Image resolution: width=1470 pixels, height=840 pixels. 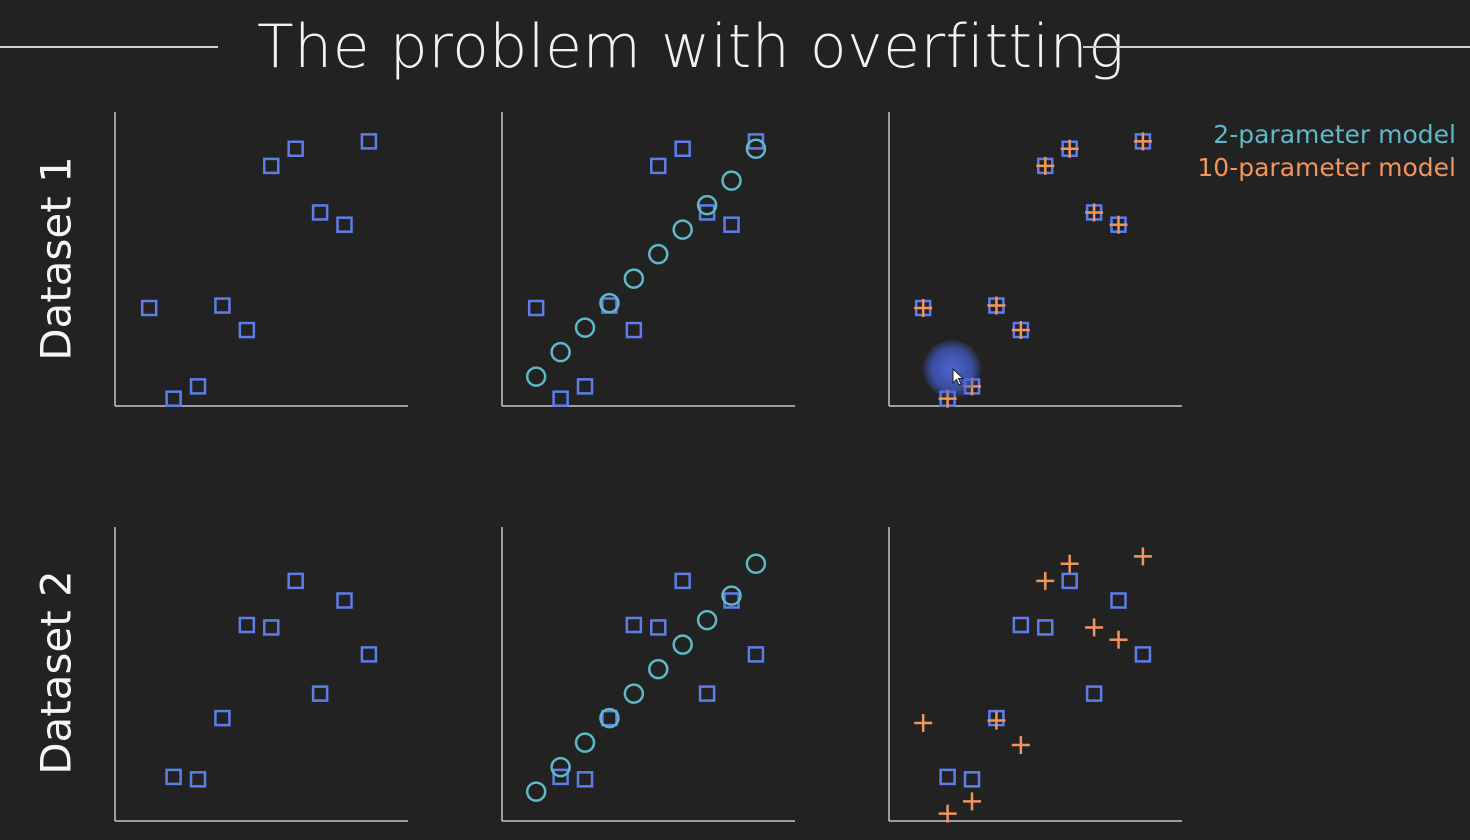 I want to click on legend-entry-10-parameter: 10-parameter model, so click(x=1326, y=167).